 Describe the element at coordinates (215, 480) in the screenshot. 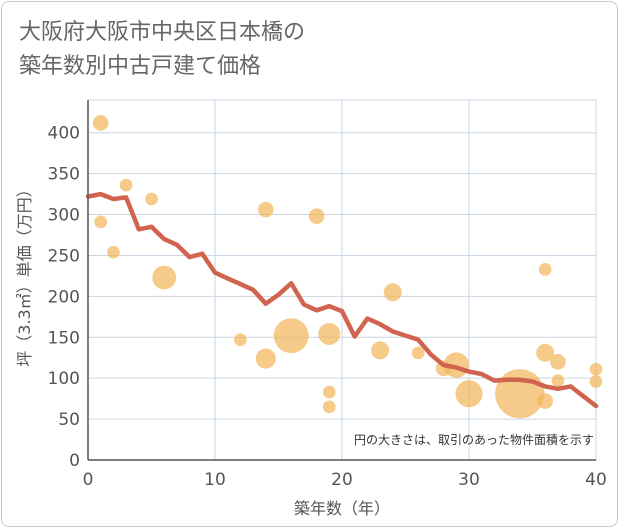

I see `x-tick-label: 10` at that location.